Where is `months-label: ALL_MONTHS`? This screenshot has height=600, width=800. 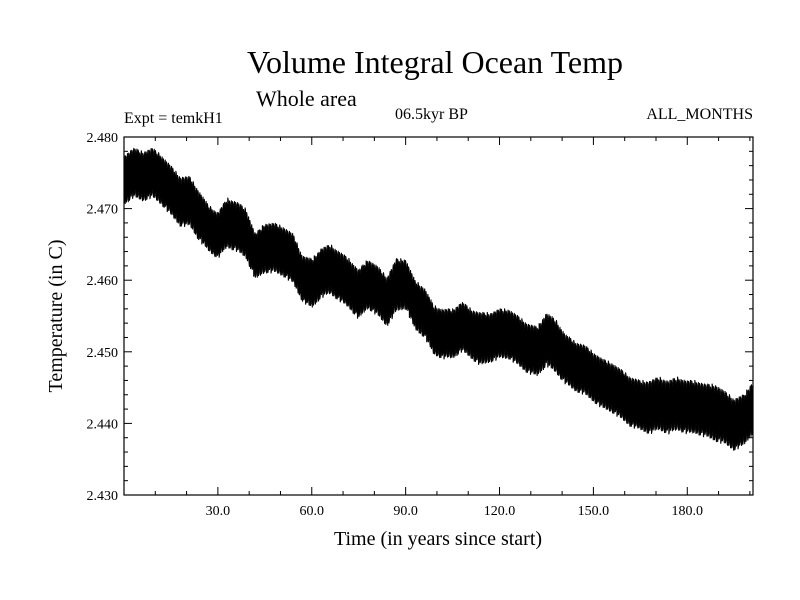
months-label: ALL_MONTHS is located at coordinates (699, 114).